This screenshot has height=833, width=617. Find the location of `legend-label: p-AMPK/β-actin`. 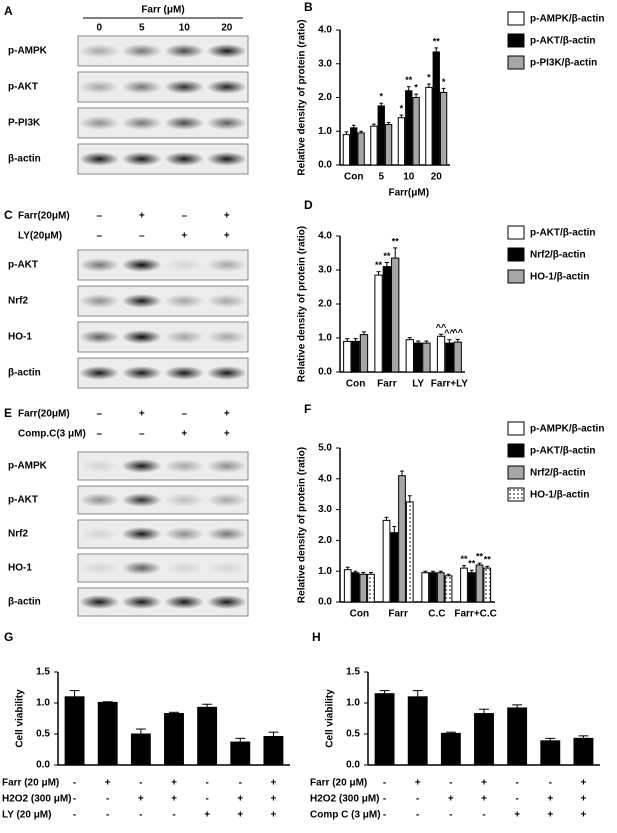

legend-label: p-AMPK/β-actin is located at coordinates (567, 19).